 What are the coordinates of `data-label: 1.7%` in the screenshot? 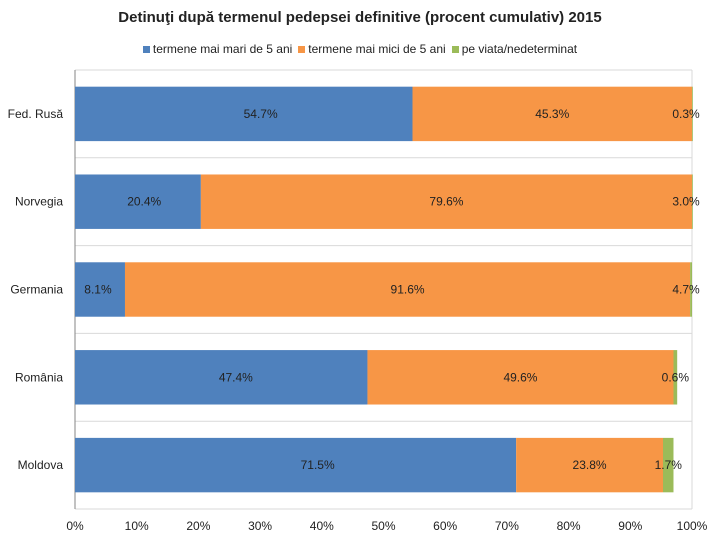 It's located at (669, 465).